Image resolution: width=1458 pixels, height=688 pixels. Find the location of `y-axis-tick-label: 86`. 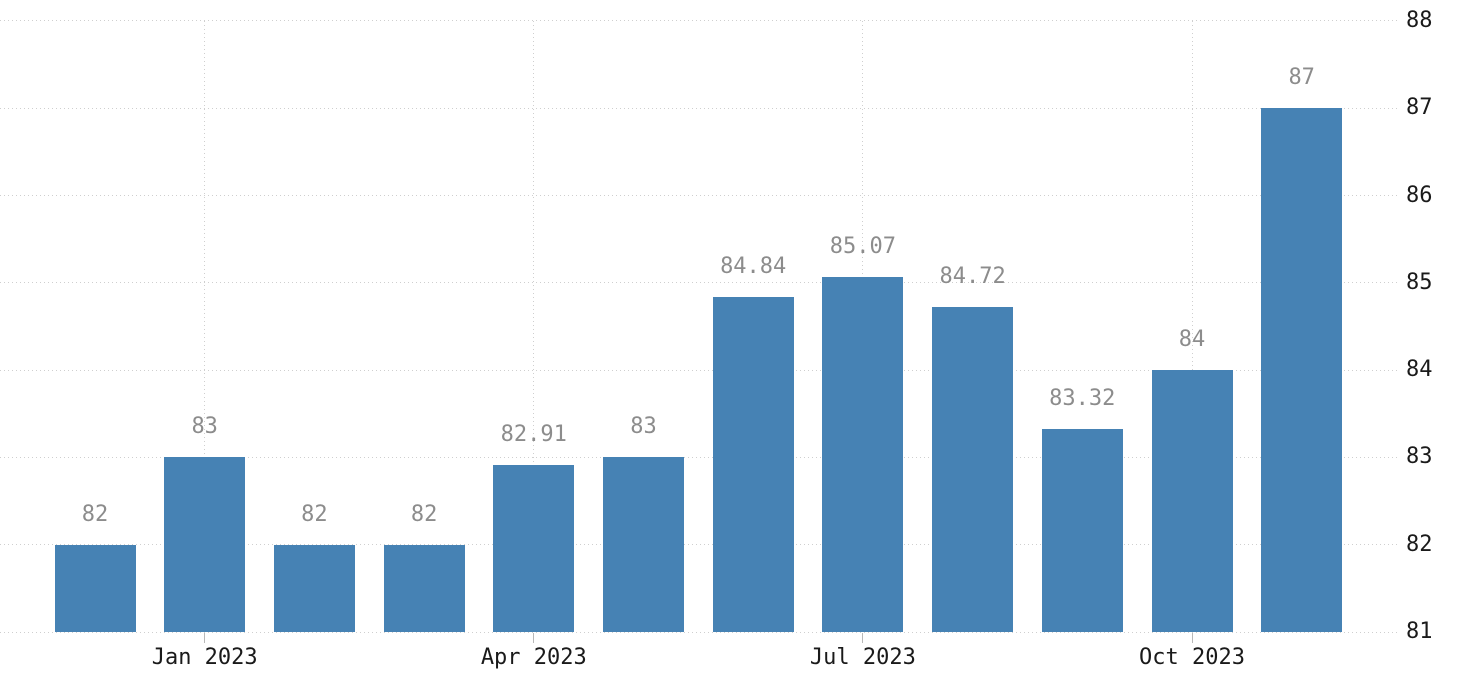

y-axis-tick-label: 86 is located at coordinates (1419, 195).